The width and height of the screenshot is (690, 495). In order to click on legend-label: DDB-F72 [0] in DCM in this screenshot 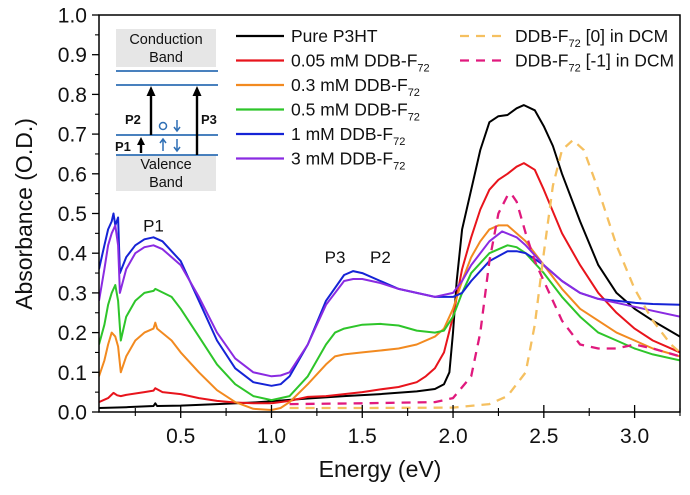, I will do `click(591, 38)`.